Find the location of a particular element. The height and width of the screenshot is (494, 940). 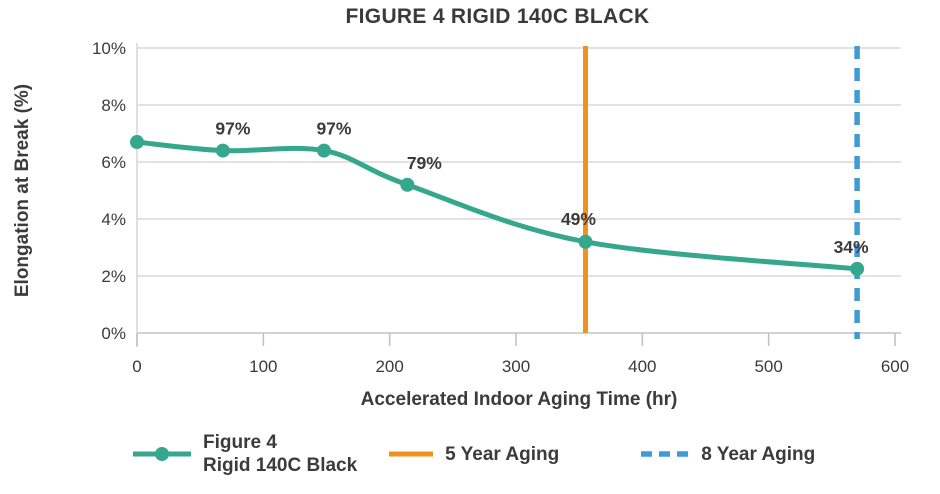

legend-item-8-year-aging: 8 Year Aging is located at coordinates (728, 454).